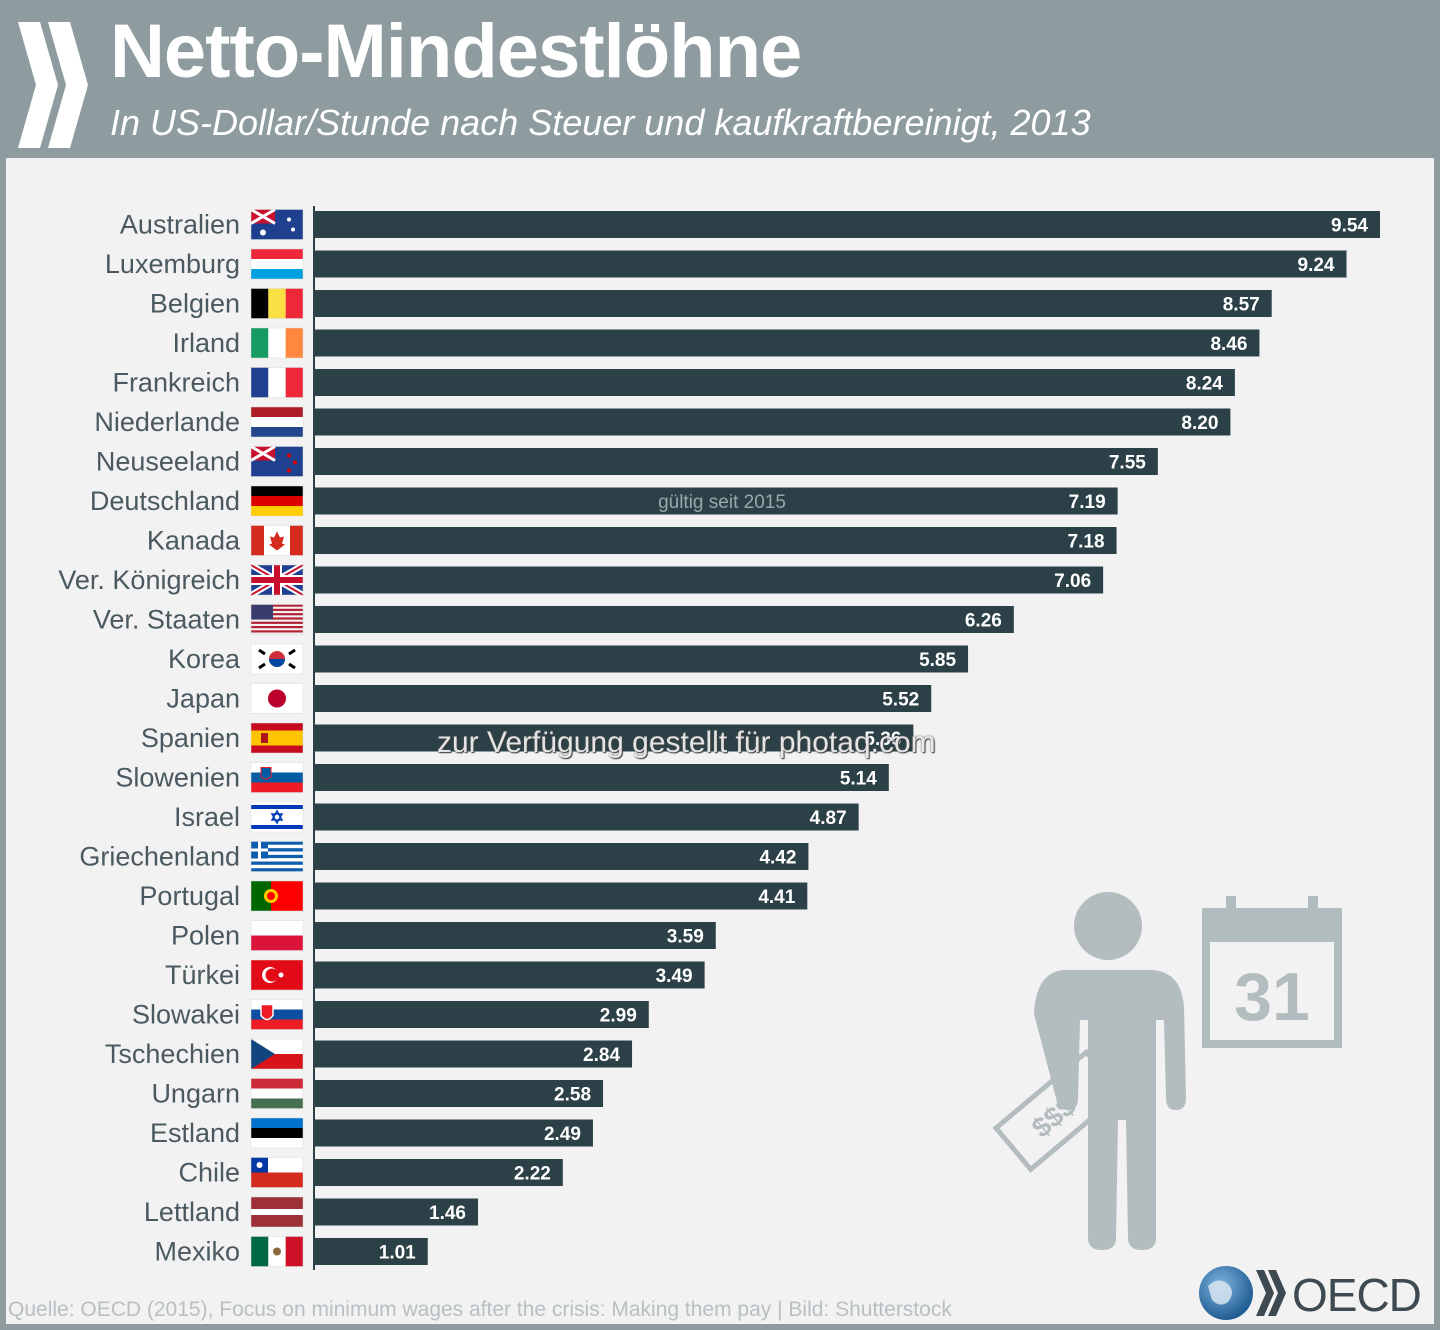  I want to click on flag-icon-lettland, so click(277, 1212).